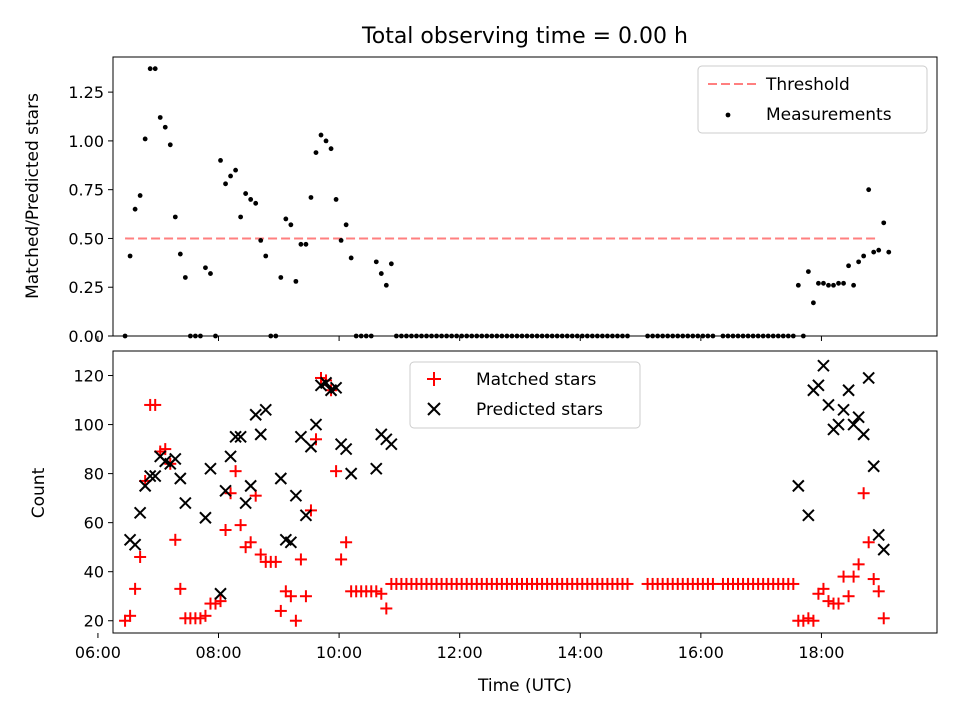  I want to click on chart-title: Total observing time = 0.00 h, so click(524, 36).